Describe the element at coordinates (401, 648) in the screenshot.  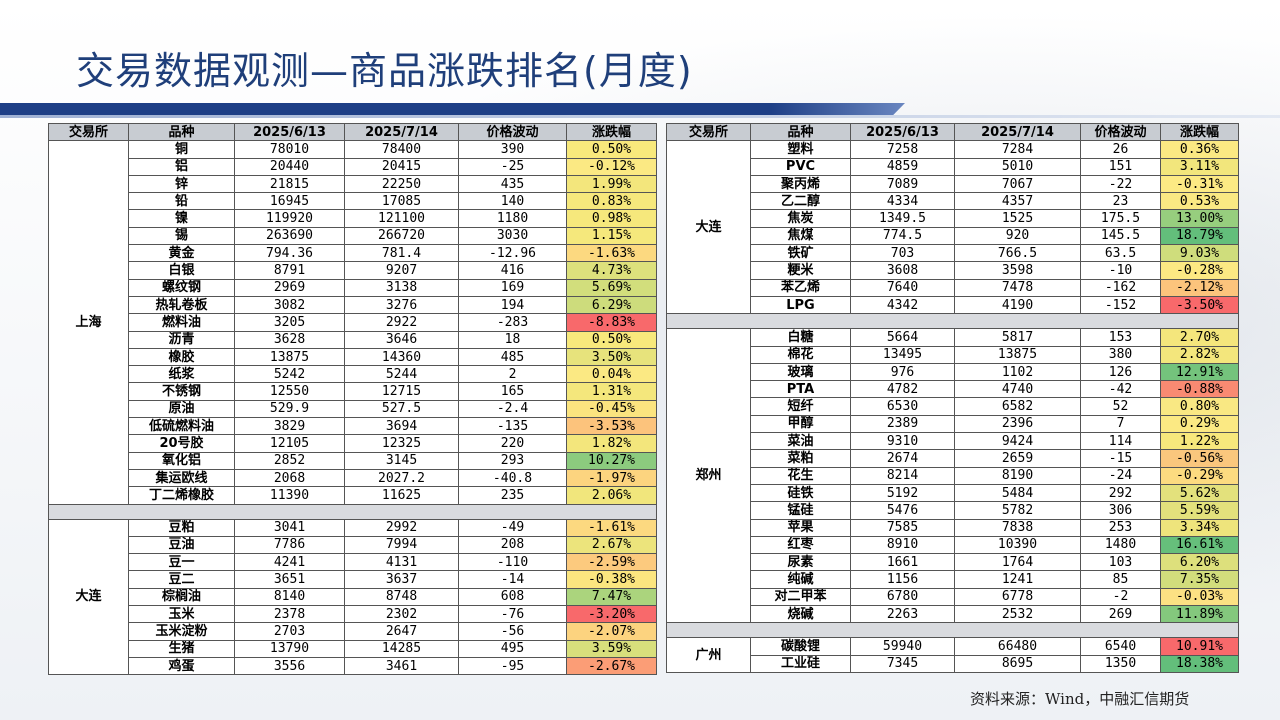
I see `price-end: 14285` at that location.